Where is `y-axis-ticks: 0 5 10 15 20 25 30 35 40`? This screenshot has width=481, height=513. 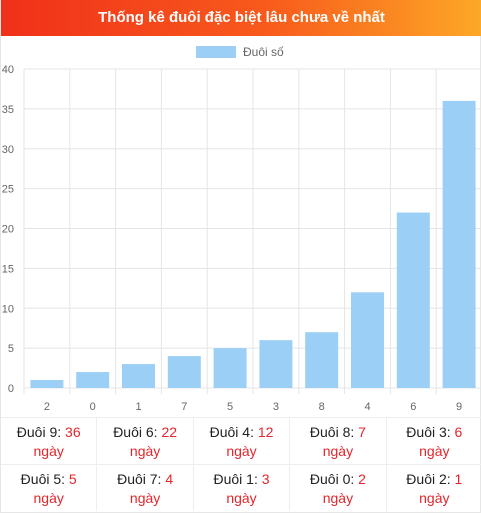
y-axis-ticks: 0 5 10 15 20 25 30 35 40 is located at coordinates (8, 229).